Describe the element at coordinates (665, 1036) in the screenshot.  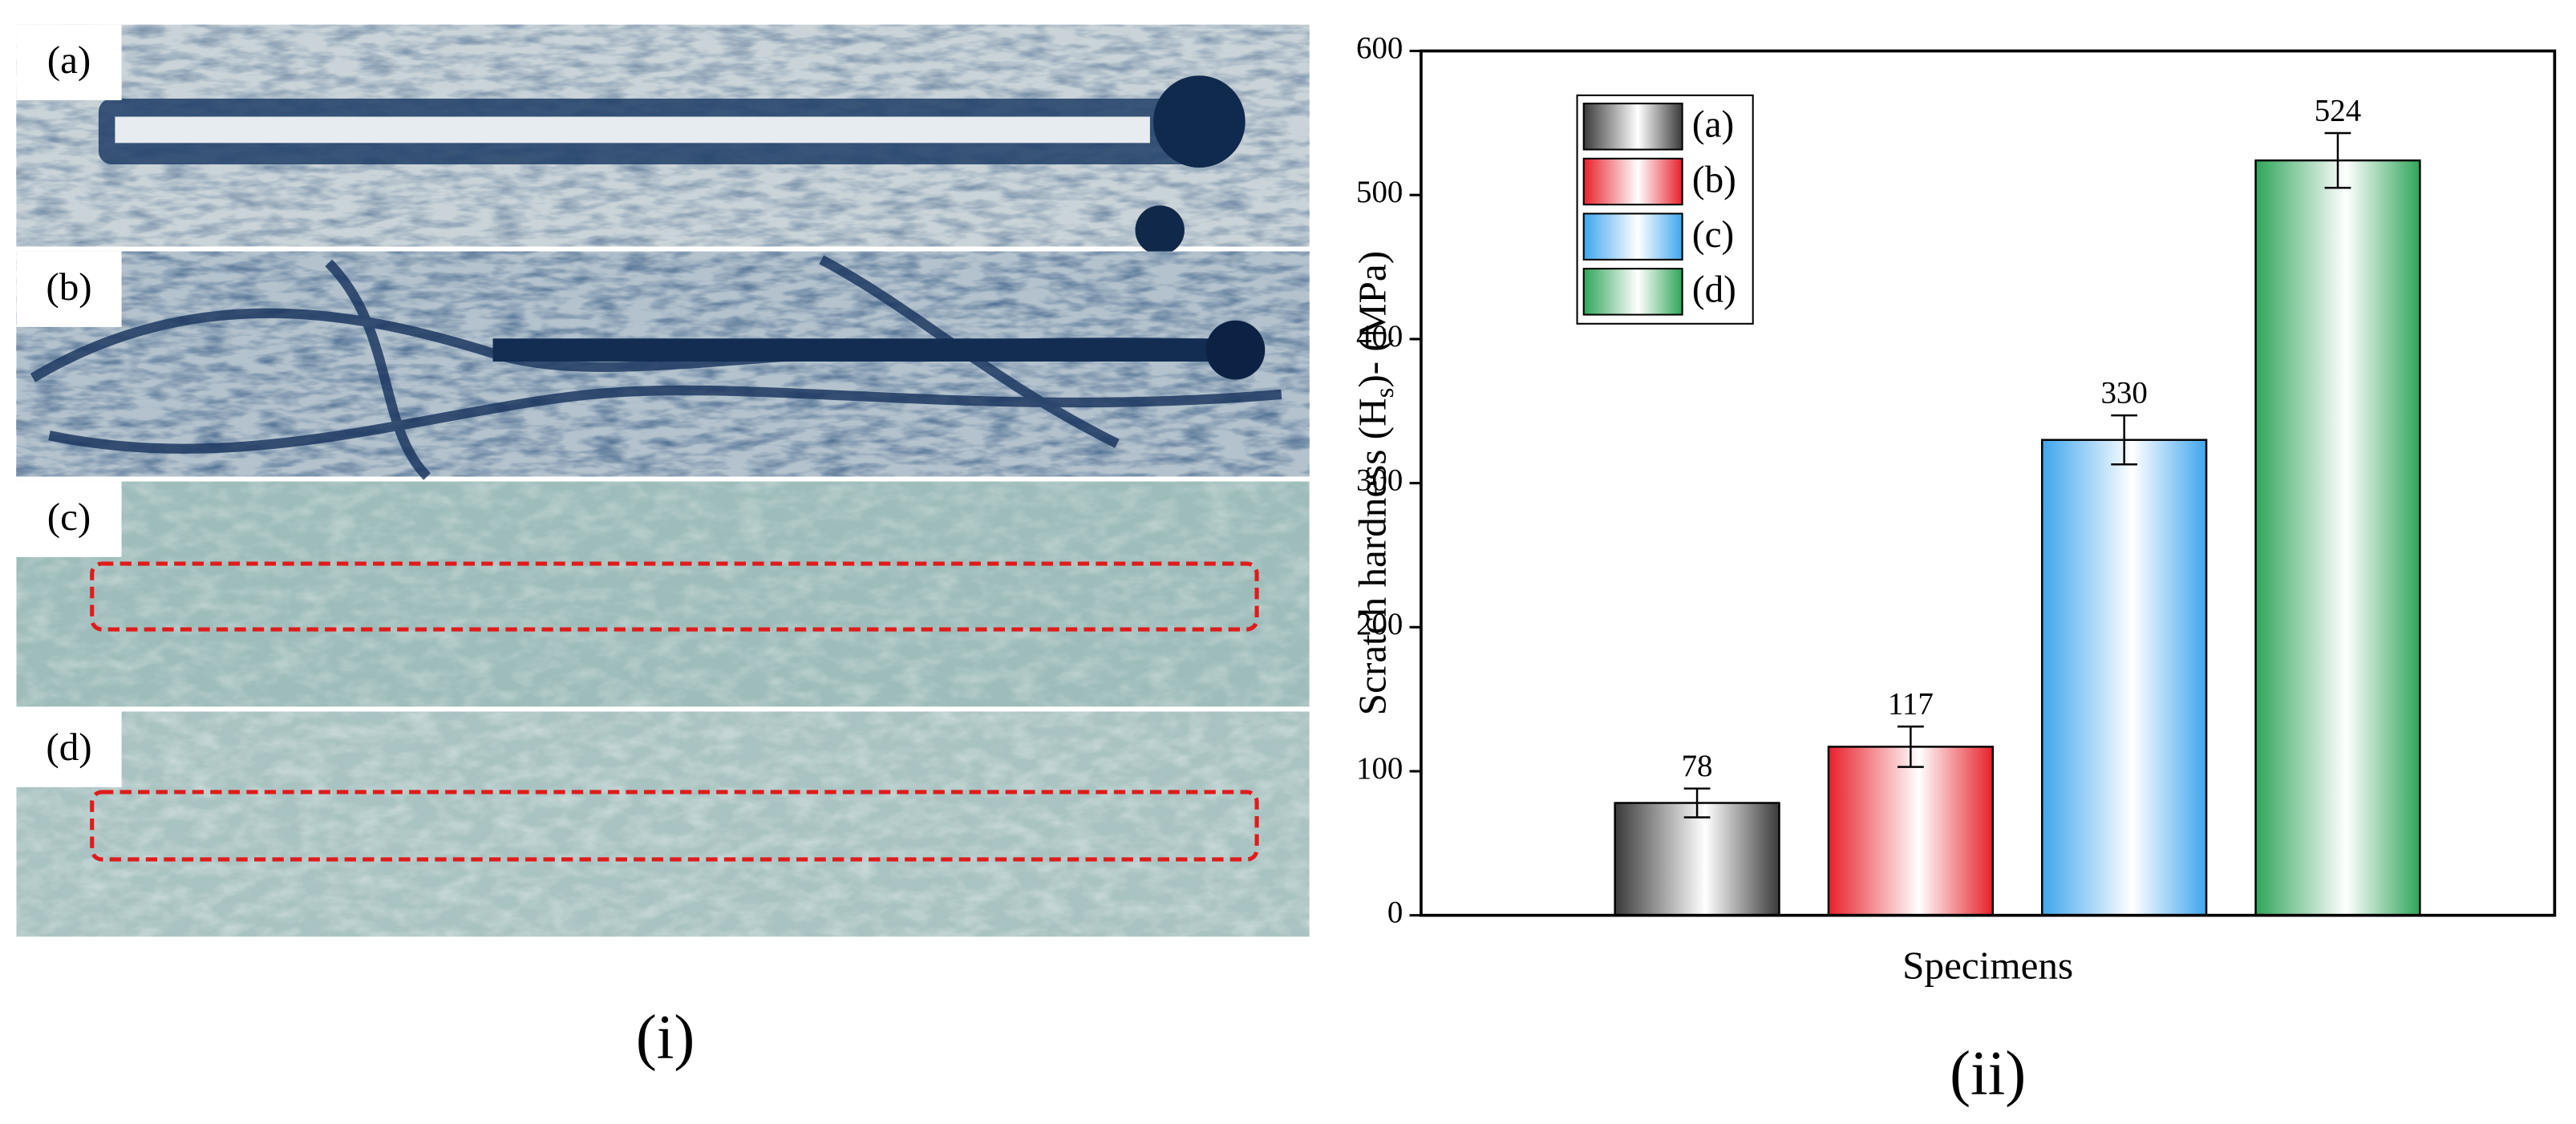
I see `caption: (i)` at that location.